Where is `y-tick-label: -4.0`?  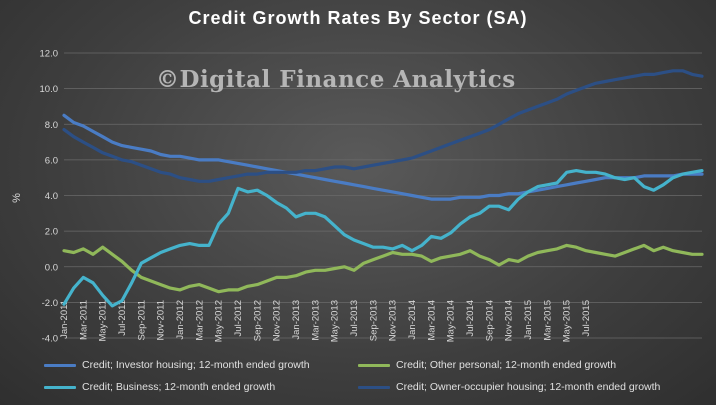 y-tick-label: -4.0 is located at coordinates (50, 339).